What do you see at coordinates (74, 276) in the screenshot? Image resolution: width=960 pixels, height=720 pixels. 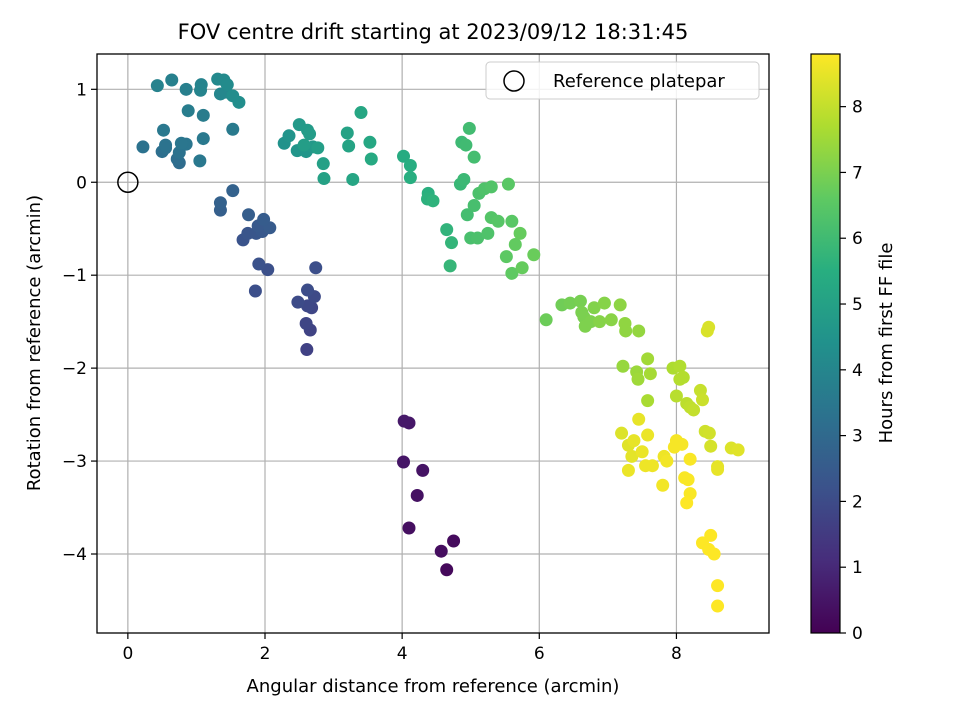 I see `y-tick-label: −1` at bounding box center [74, 276].